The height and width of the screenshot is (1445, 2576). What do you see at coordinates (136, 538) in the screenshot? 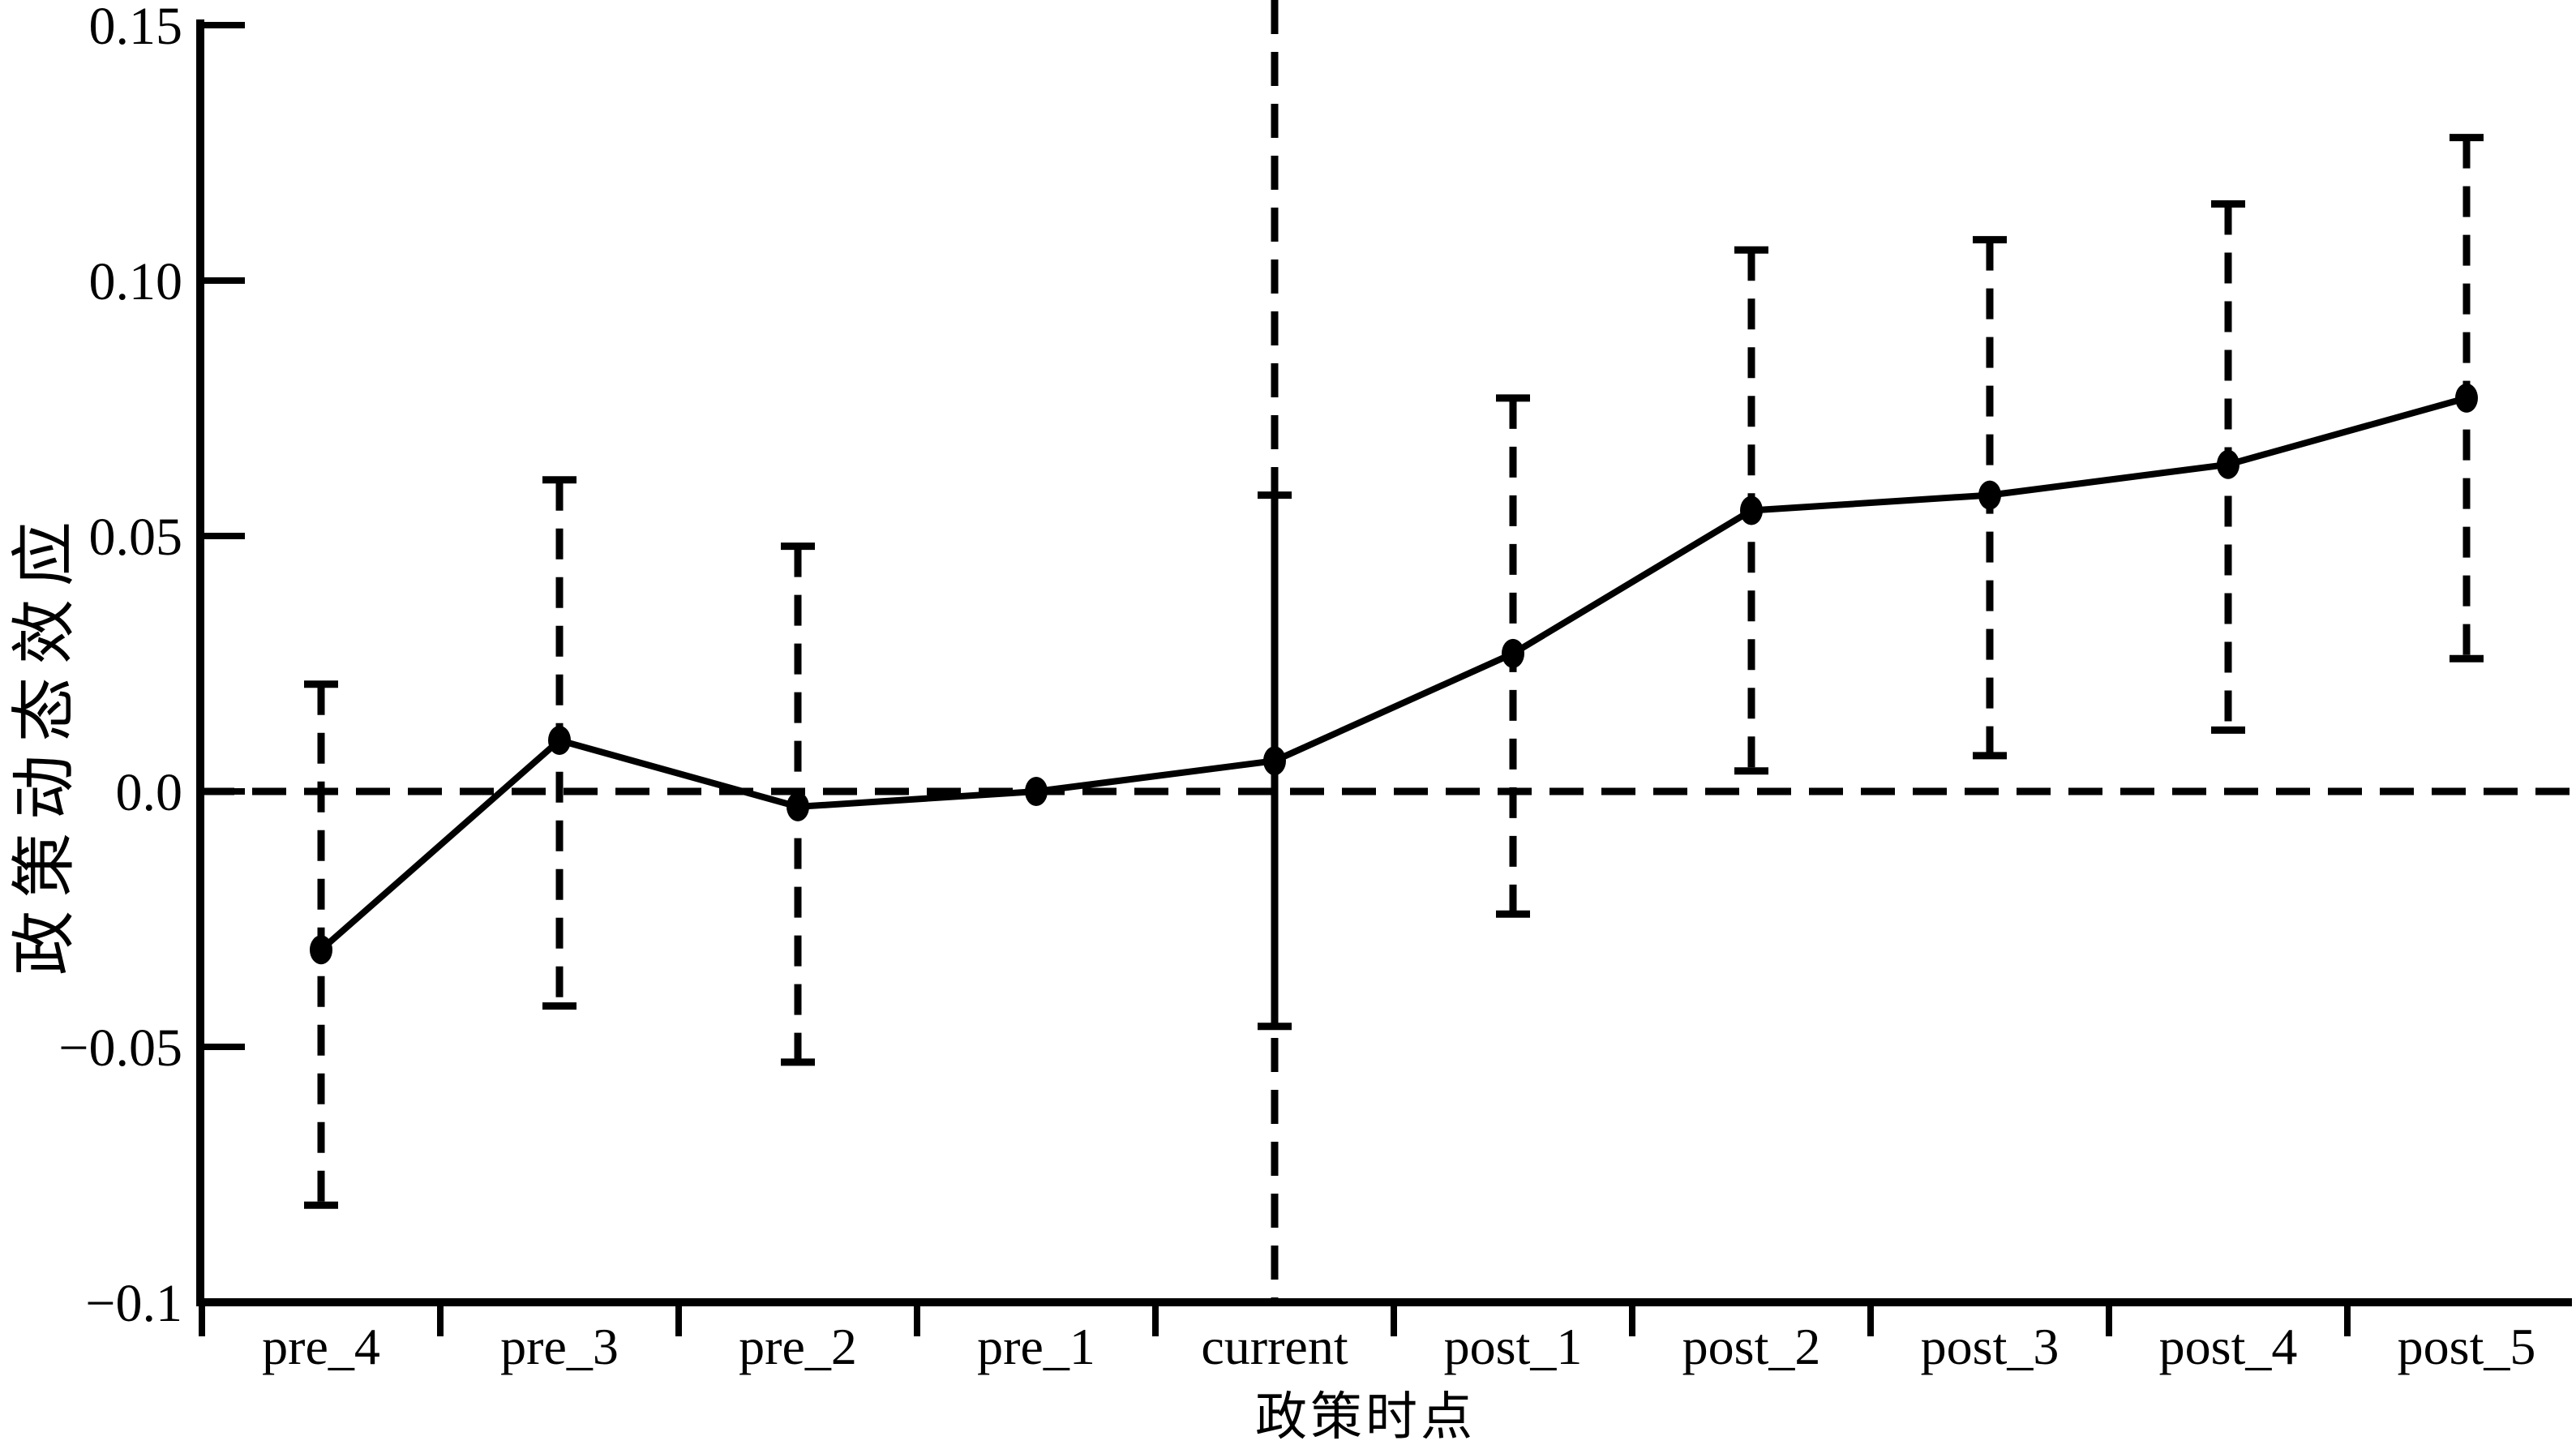
I see `y-tick-label-0.05: 0.05` at bounding box center [136, 538].